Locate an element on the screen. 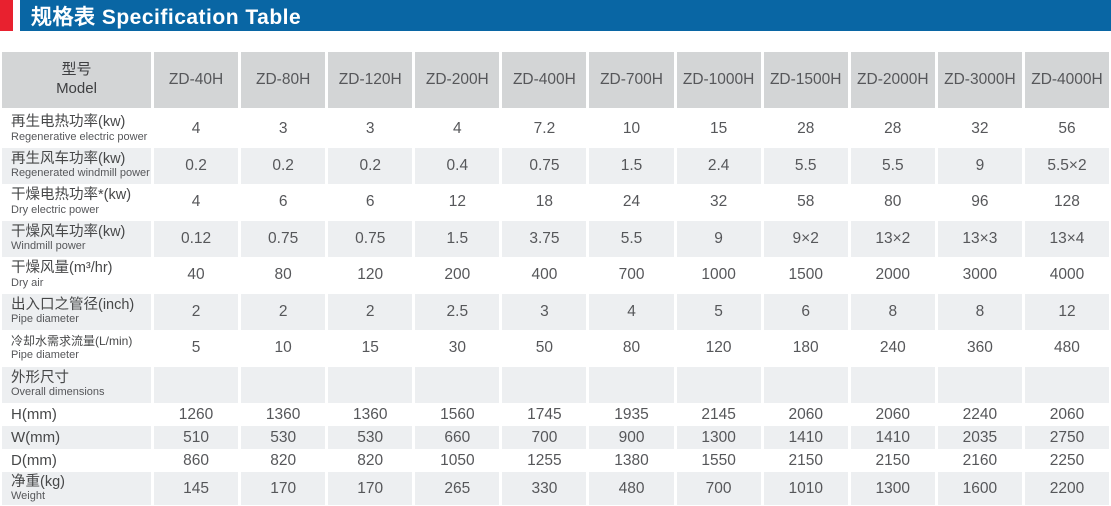  table-cell: 510 is located at coordinates (196, 437).